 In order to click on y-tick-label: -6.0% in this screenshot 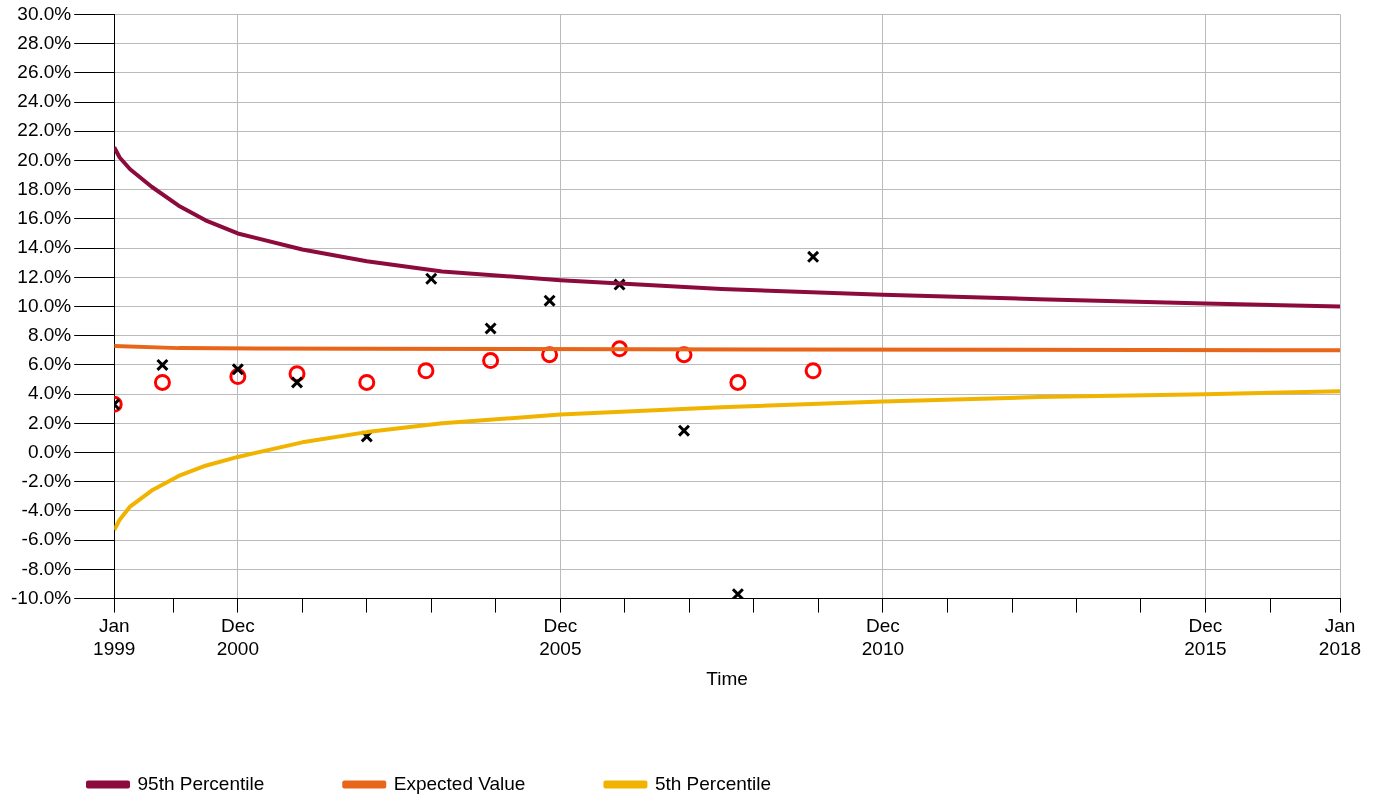, I will do `click(46, 539)`.